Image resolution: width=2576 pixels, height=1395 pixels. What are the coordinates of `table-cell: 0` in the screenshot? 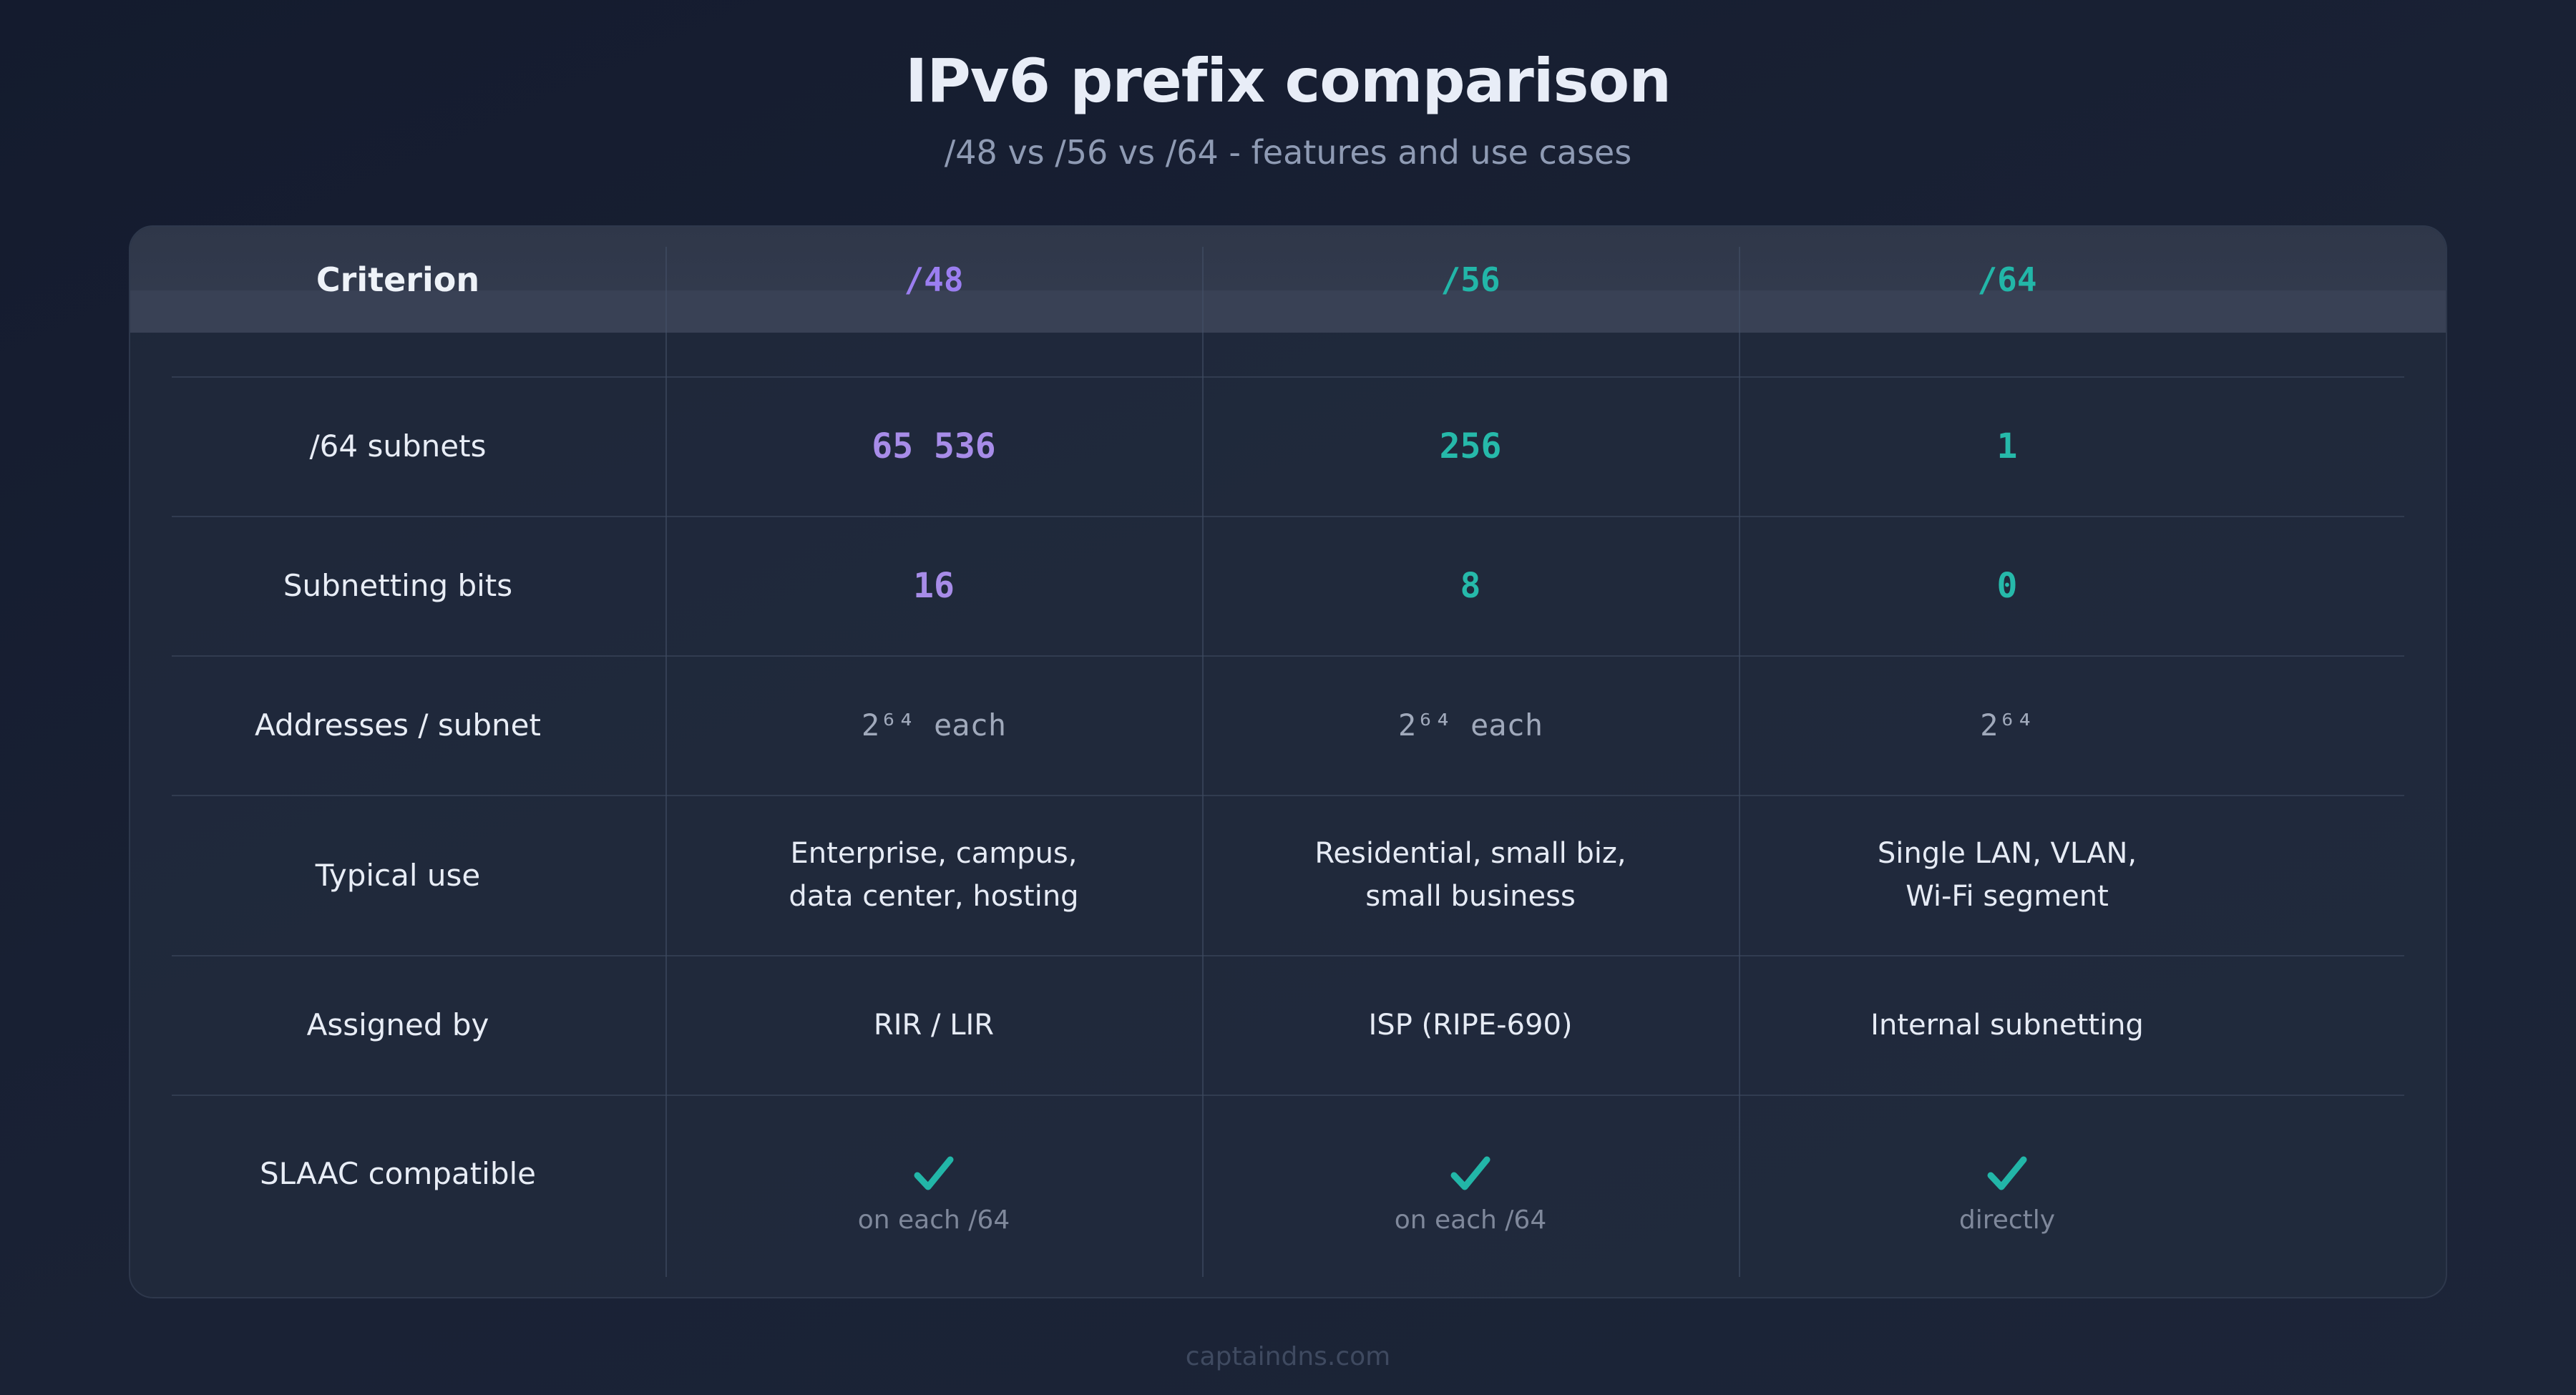 It's located at (2007, 585).